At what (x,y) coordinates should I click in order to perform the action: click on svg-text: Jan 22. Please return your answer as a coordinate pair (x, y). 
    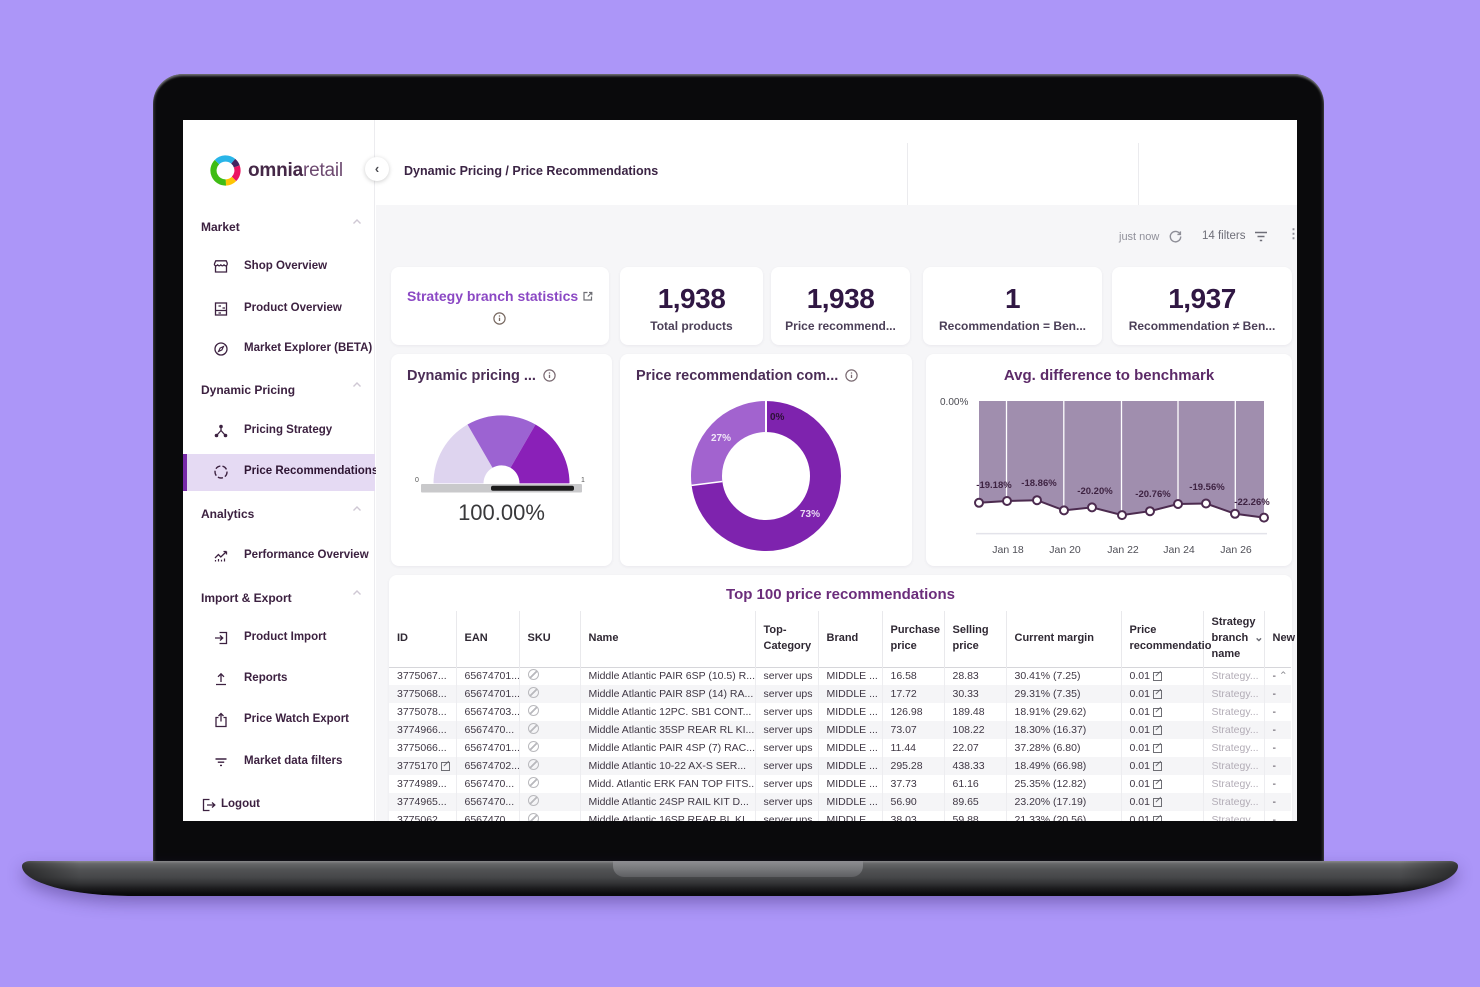
    Looking at the image, I should click on (1123, 550).